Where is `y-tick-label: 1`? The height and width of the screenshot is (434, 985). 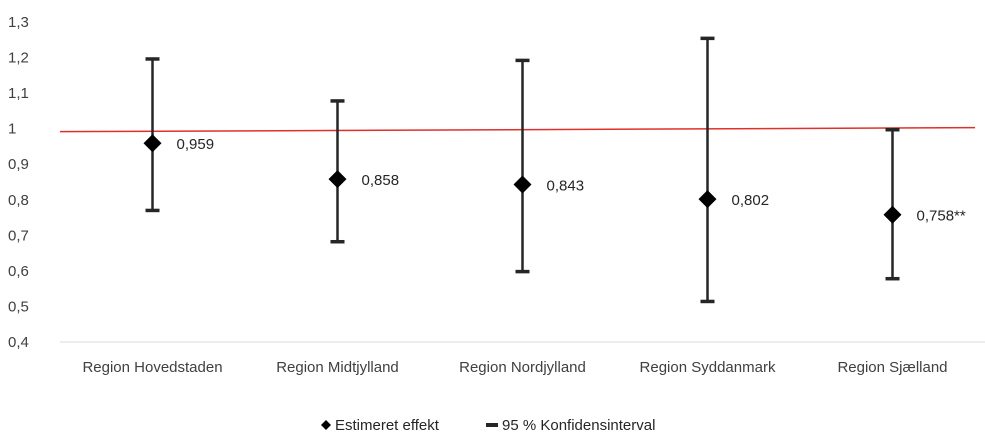
y-tick-label: 1 is located at coordinates (12, 129).